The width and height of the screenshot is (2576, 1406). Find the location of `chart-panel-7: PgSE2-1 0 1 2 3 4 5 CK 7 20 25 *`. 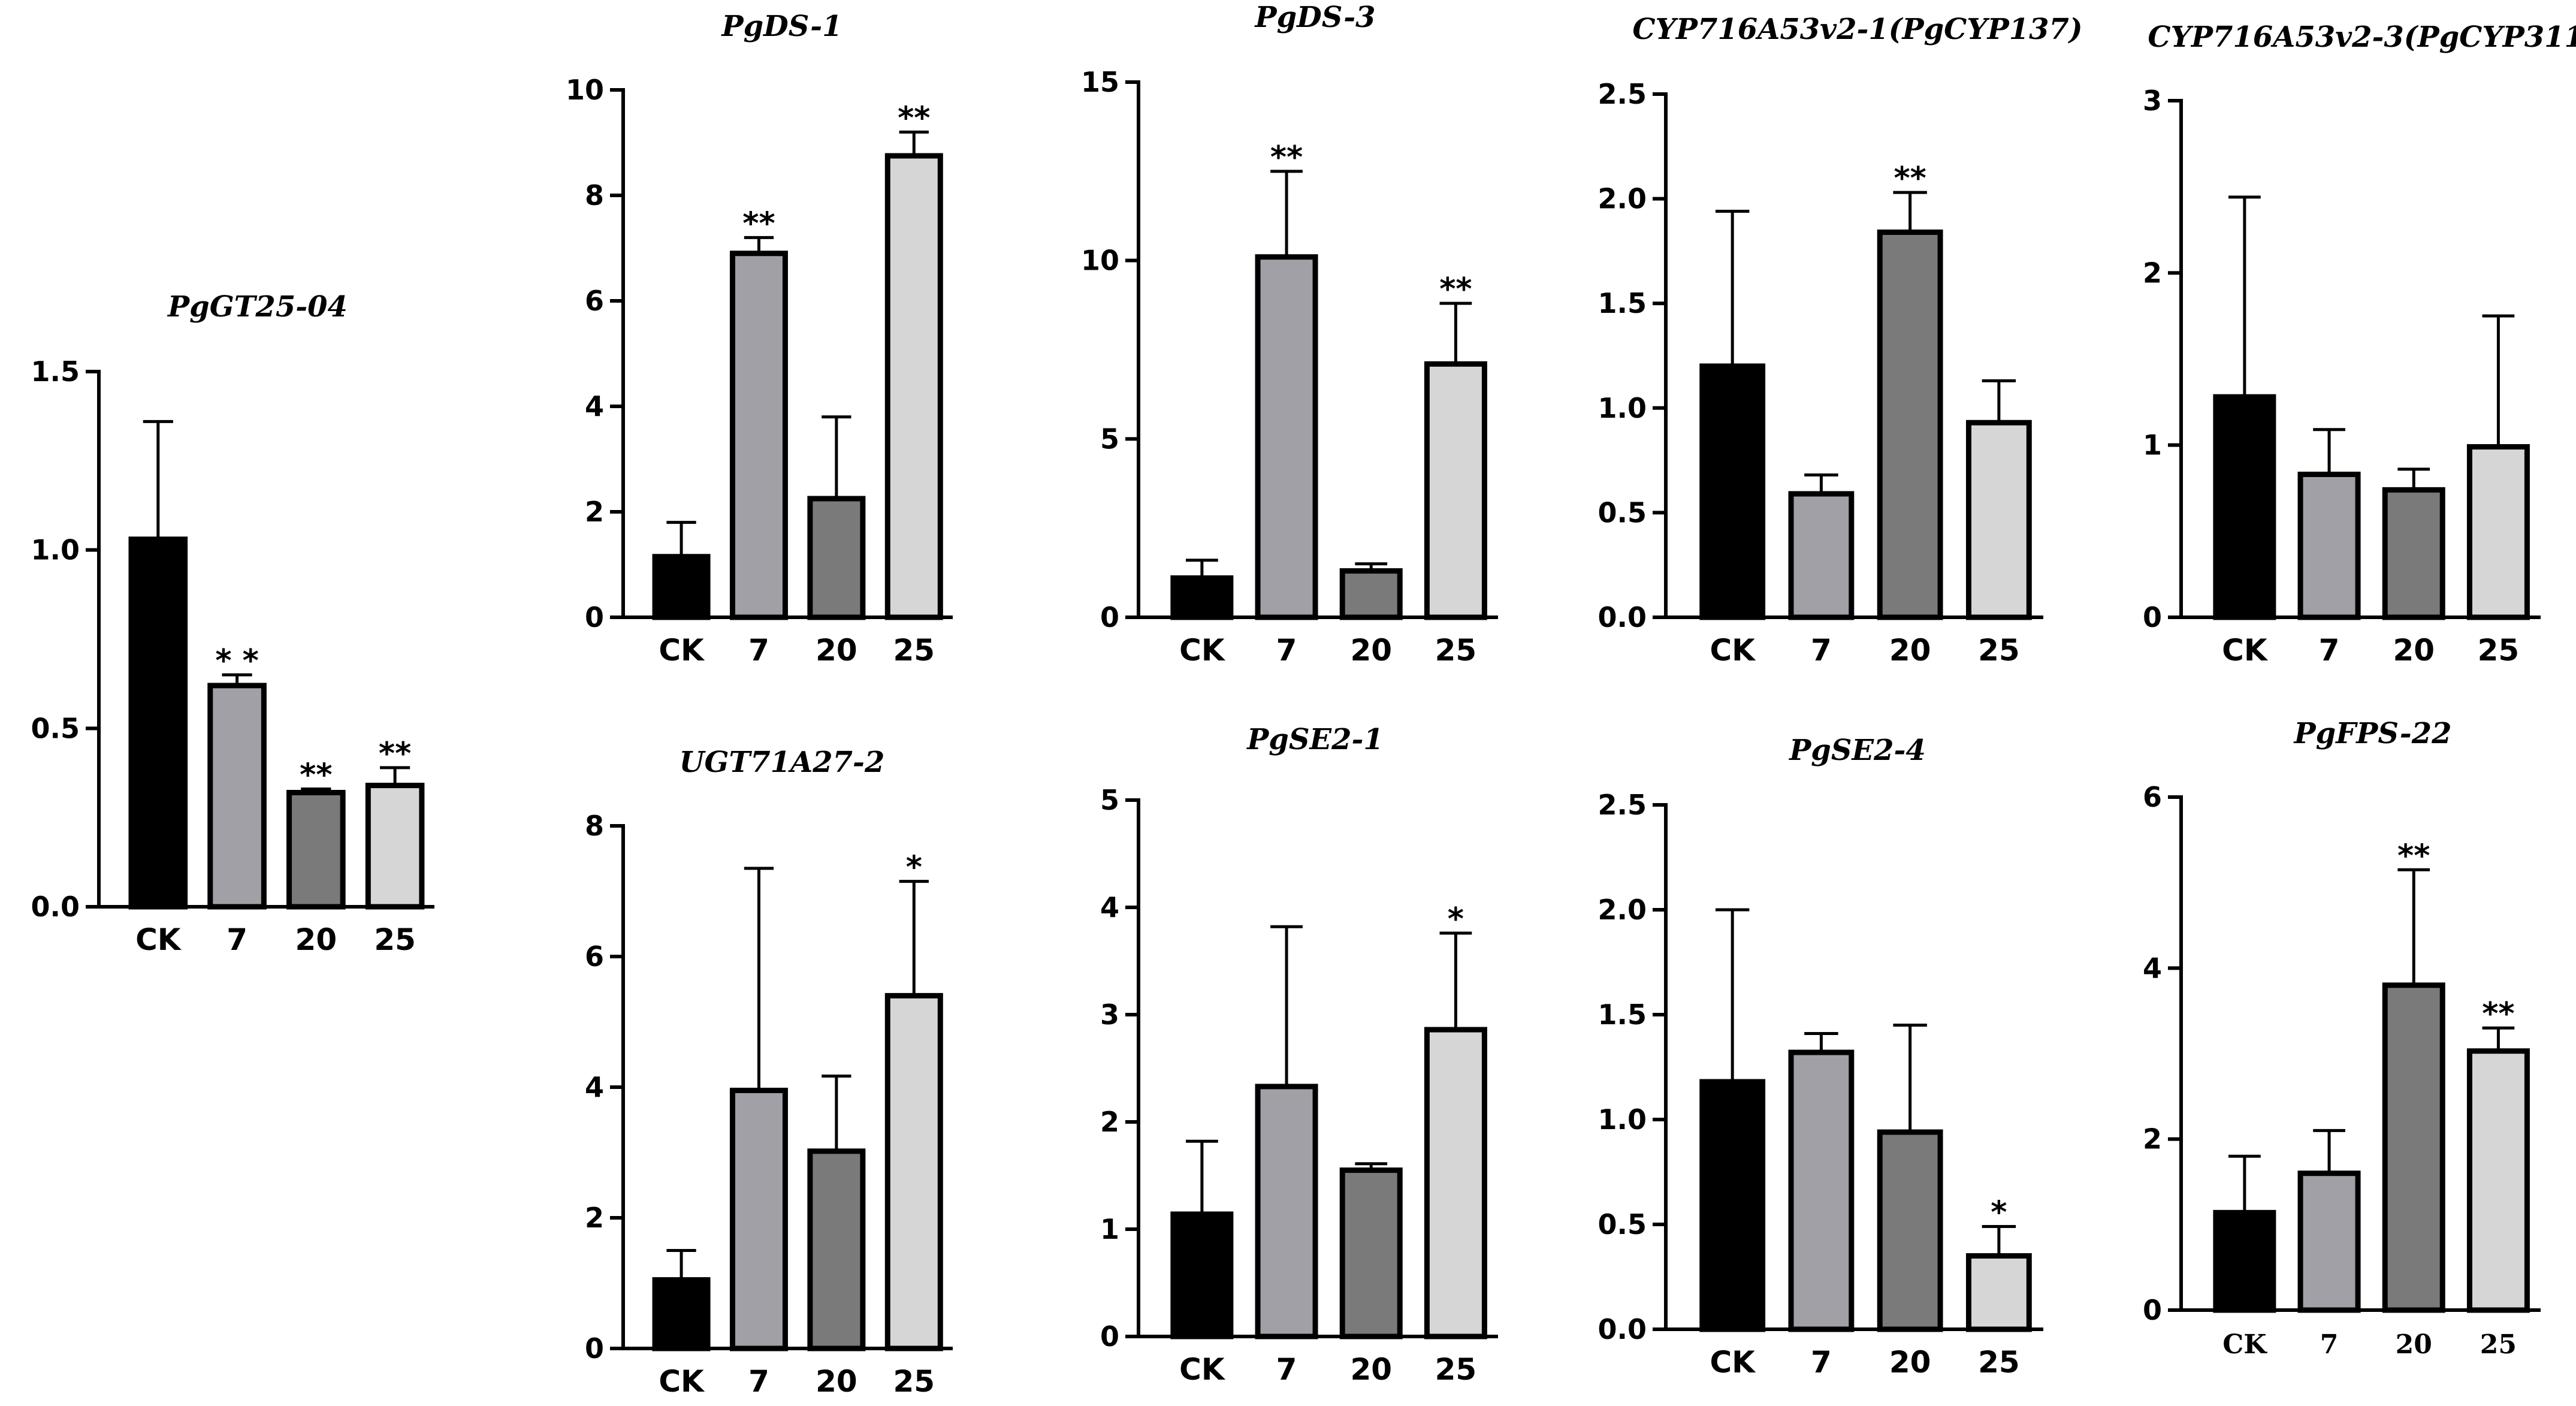

chart-panel-7: PgSE2-1 0 1 2 3 4 5 CK 7 20 25 * is located at coordinates (1299, 1055).